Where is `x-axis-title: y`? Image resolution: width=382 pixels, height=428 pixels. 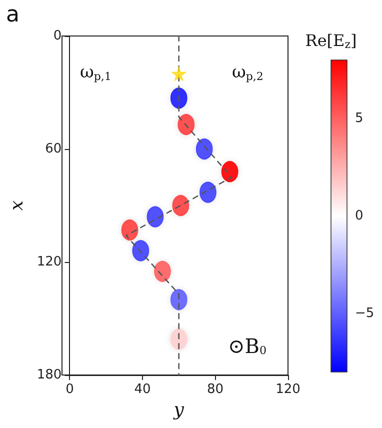
x-axis-title: y is located at coordinates (178, 410).